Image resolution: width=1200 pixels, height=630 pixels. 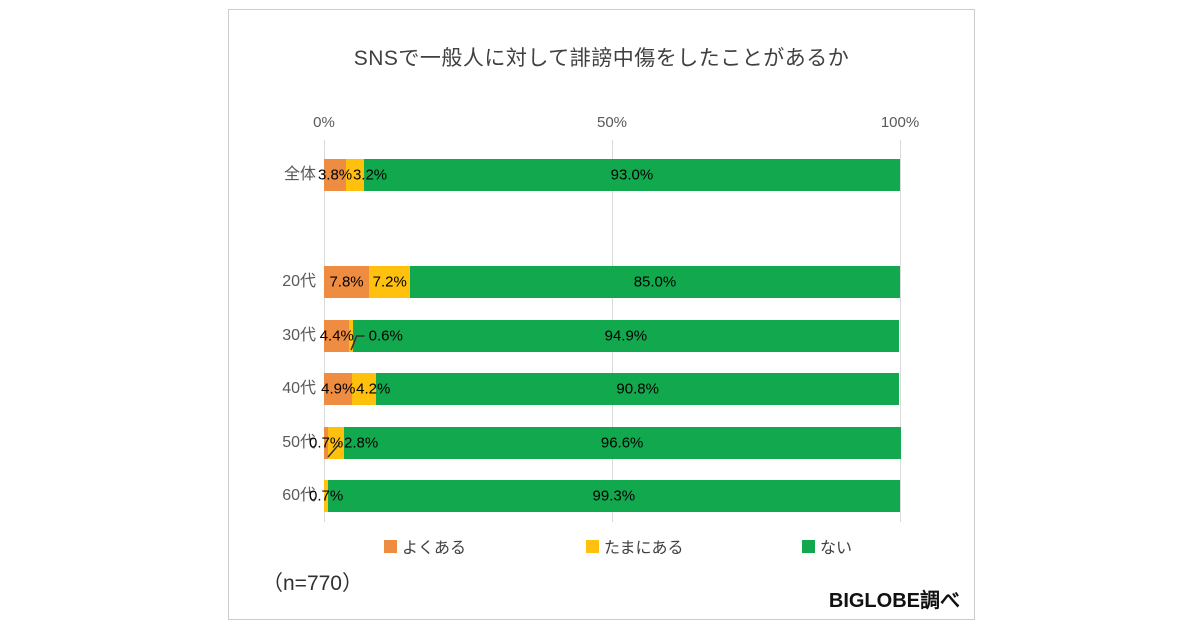 What do you see at coordinates (373, 389) in the screenshot?
I see `value-label: 4.2%` at bounding box center [373, 389].